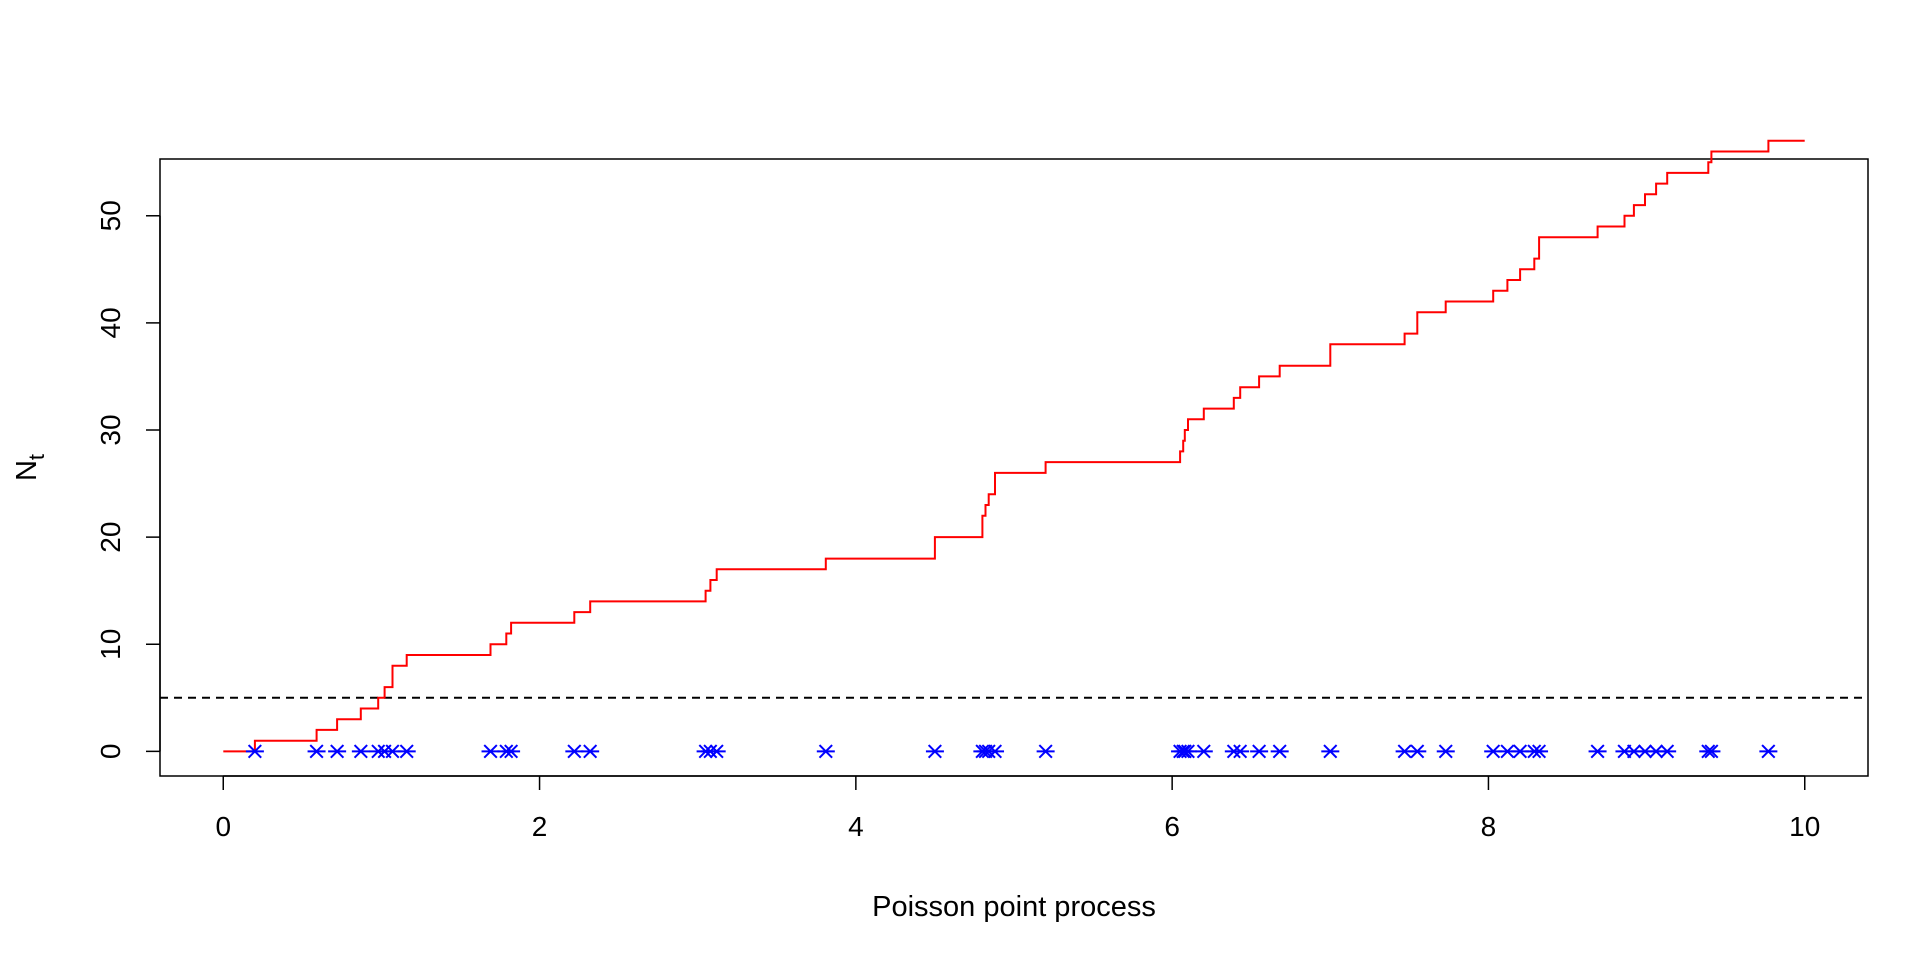 The image size is (1920, 960). Describe the element at coordinates (110, 752) in the screenshot. I see `y-tick-label: 0` at that location.